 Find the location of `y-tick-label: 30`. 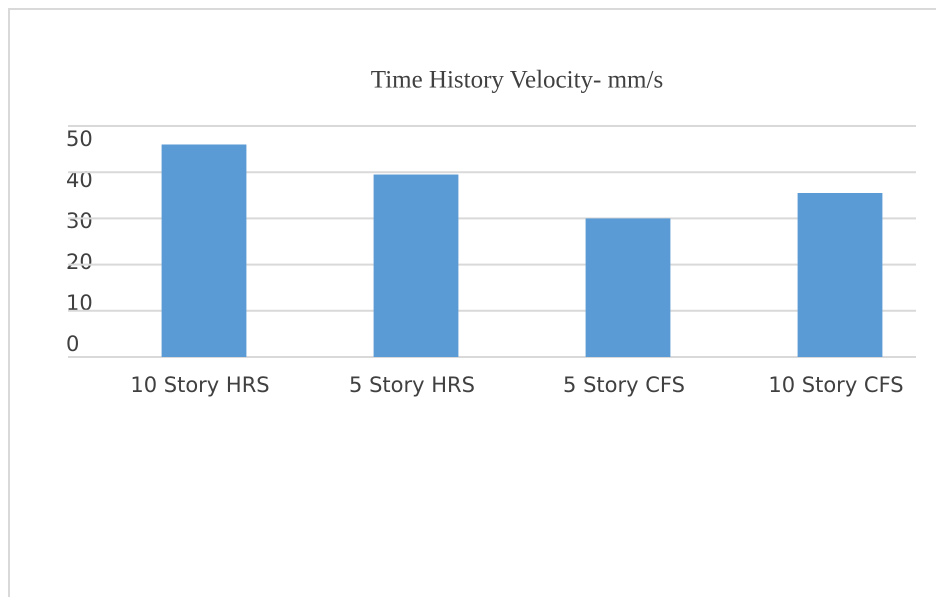

y-tick-label: 30 is located at coordinates (79, 221).